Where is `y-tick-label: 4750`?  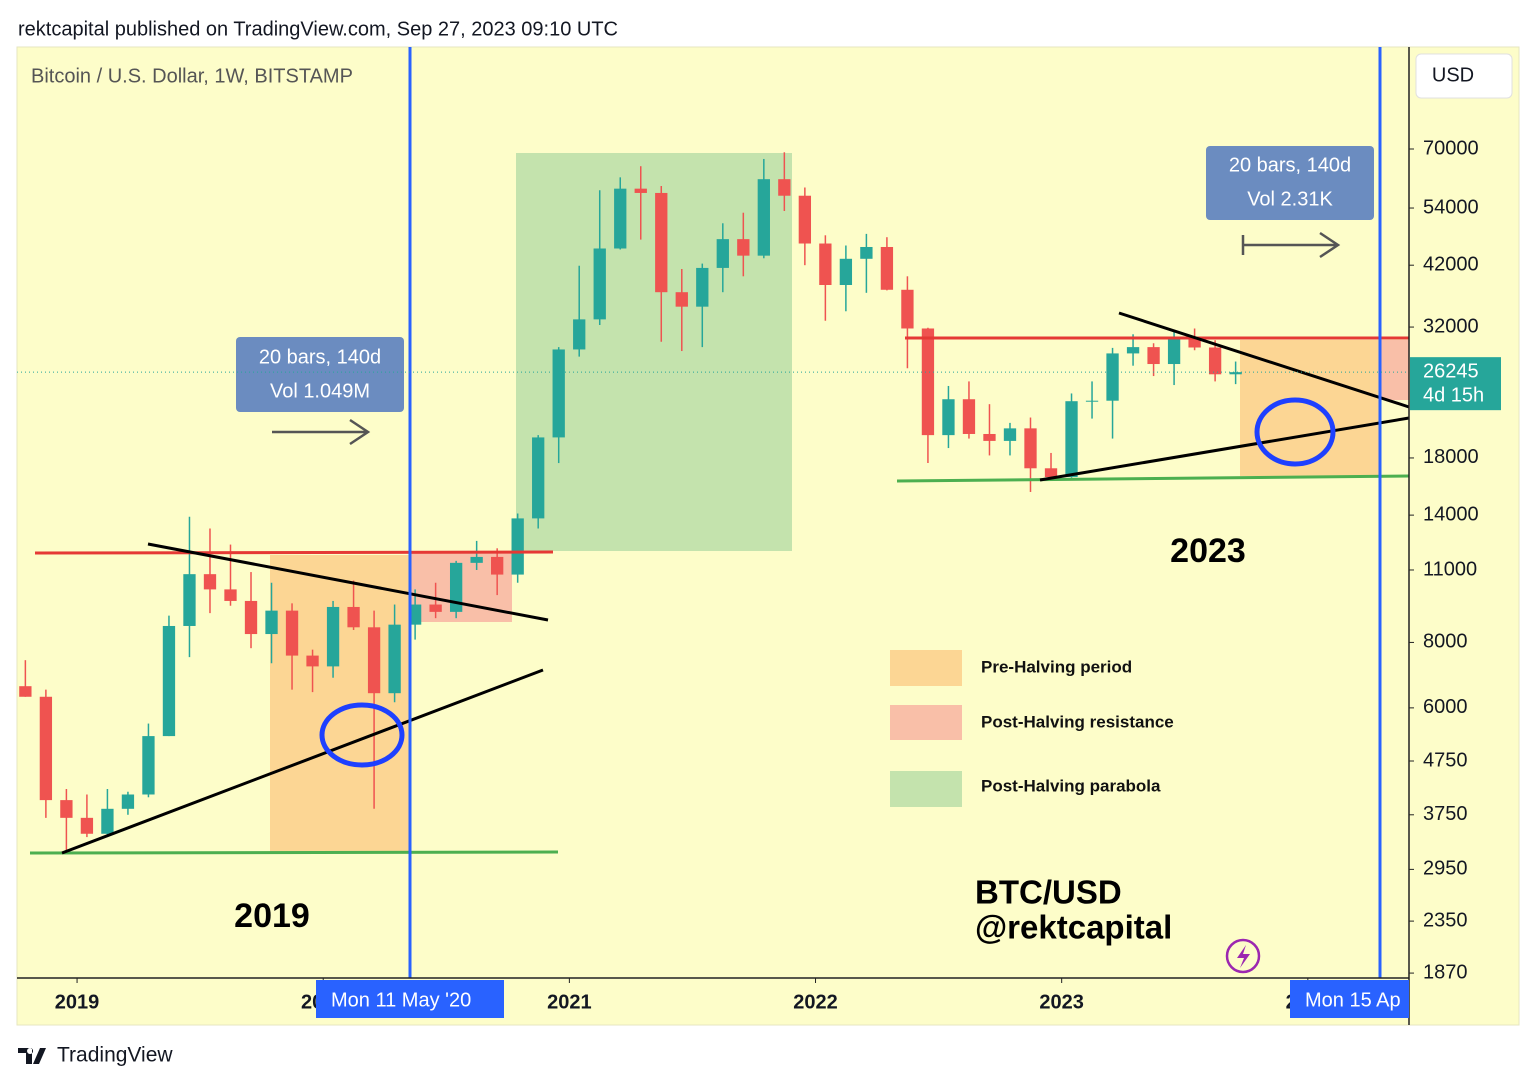 y-tick-label: 4750 is located at coordinates (1445, 760).